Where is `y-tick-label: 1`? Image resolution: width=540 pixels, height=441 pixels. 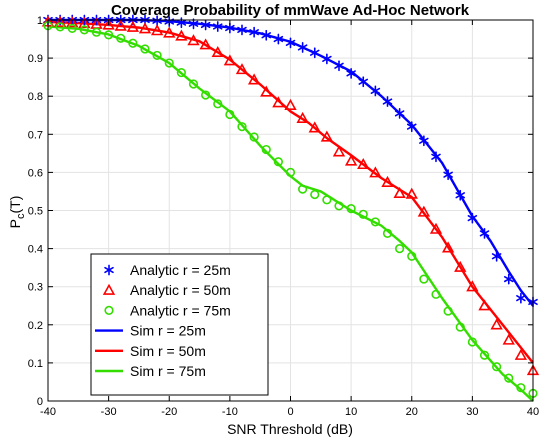 y-tick-label: 1 is located at coordinates (40, 21).